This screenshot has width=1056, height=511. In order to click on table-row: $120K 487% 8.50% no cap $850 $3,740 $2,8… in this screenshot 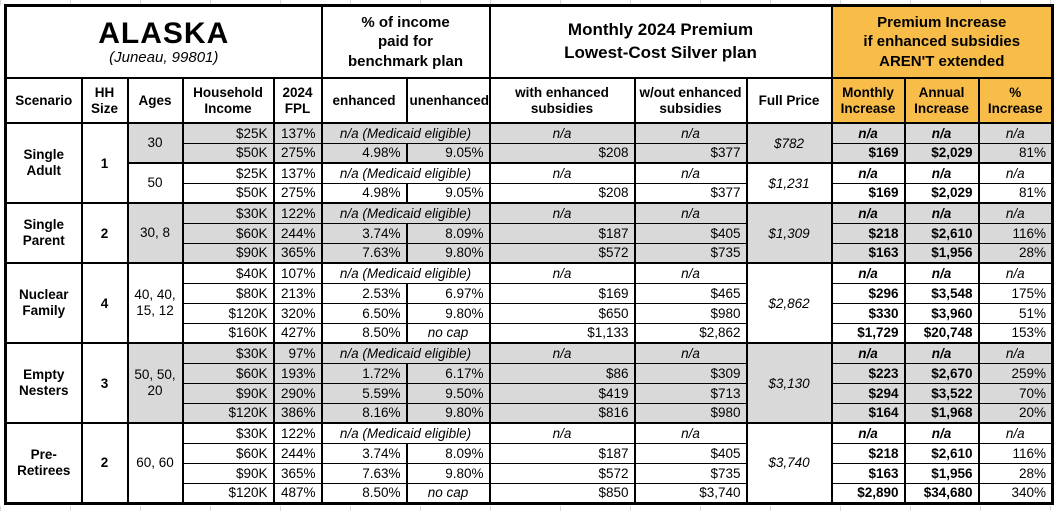, I will do `click(530, 493)`.